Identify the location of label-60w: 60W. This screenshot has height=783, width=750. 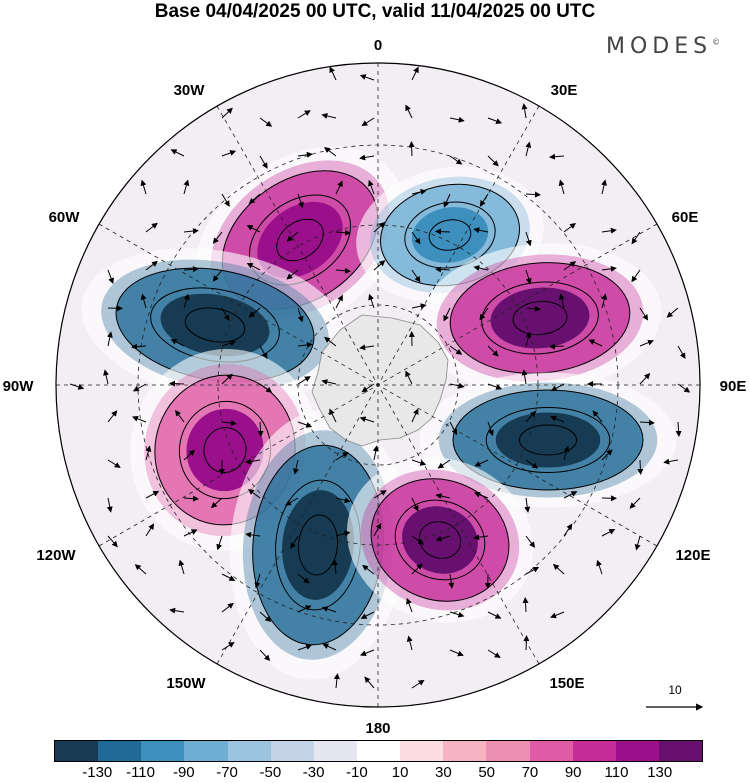
(65, 217).